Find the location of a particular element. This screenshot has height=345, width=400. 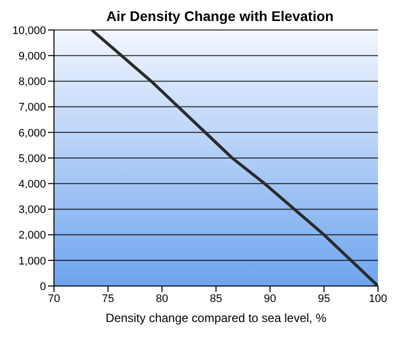

x-axis-title: Density change compared to sea level, % is located at coordinates (216, 318).